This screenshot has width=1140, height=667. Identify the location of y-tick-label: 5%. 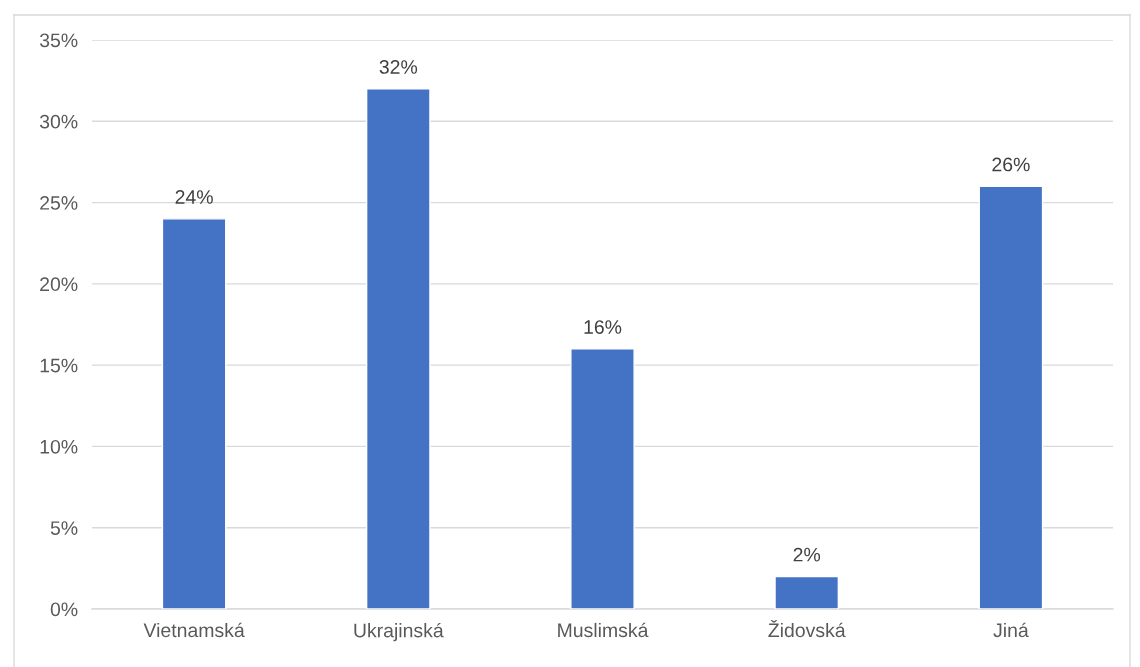
(64, 528).